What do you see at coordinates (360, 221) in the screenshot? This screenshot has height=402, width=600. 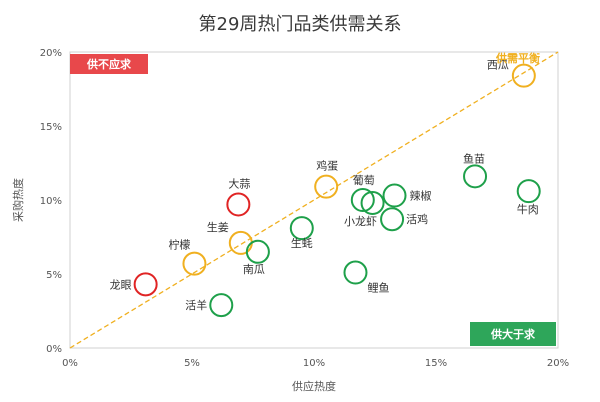 I see `point-label: 小龙虾` at bounding box center [360, 221].